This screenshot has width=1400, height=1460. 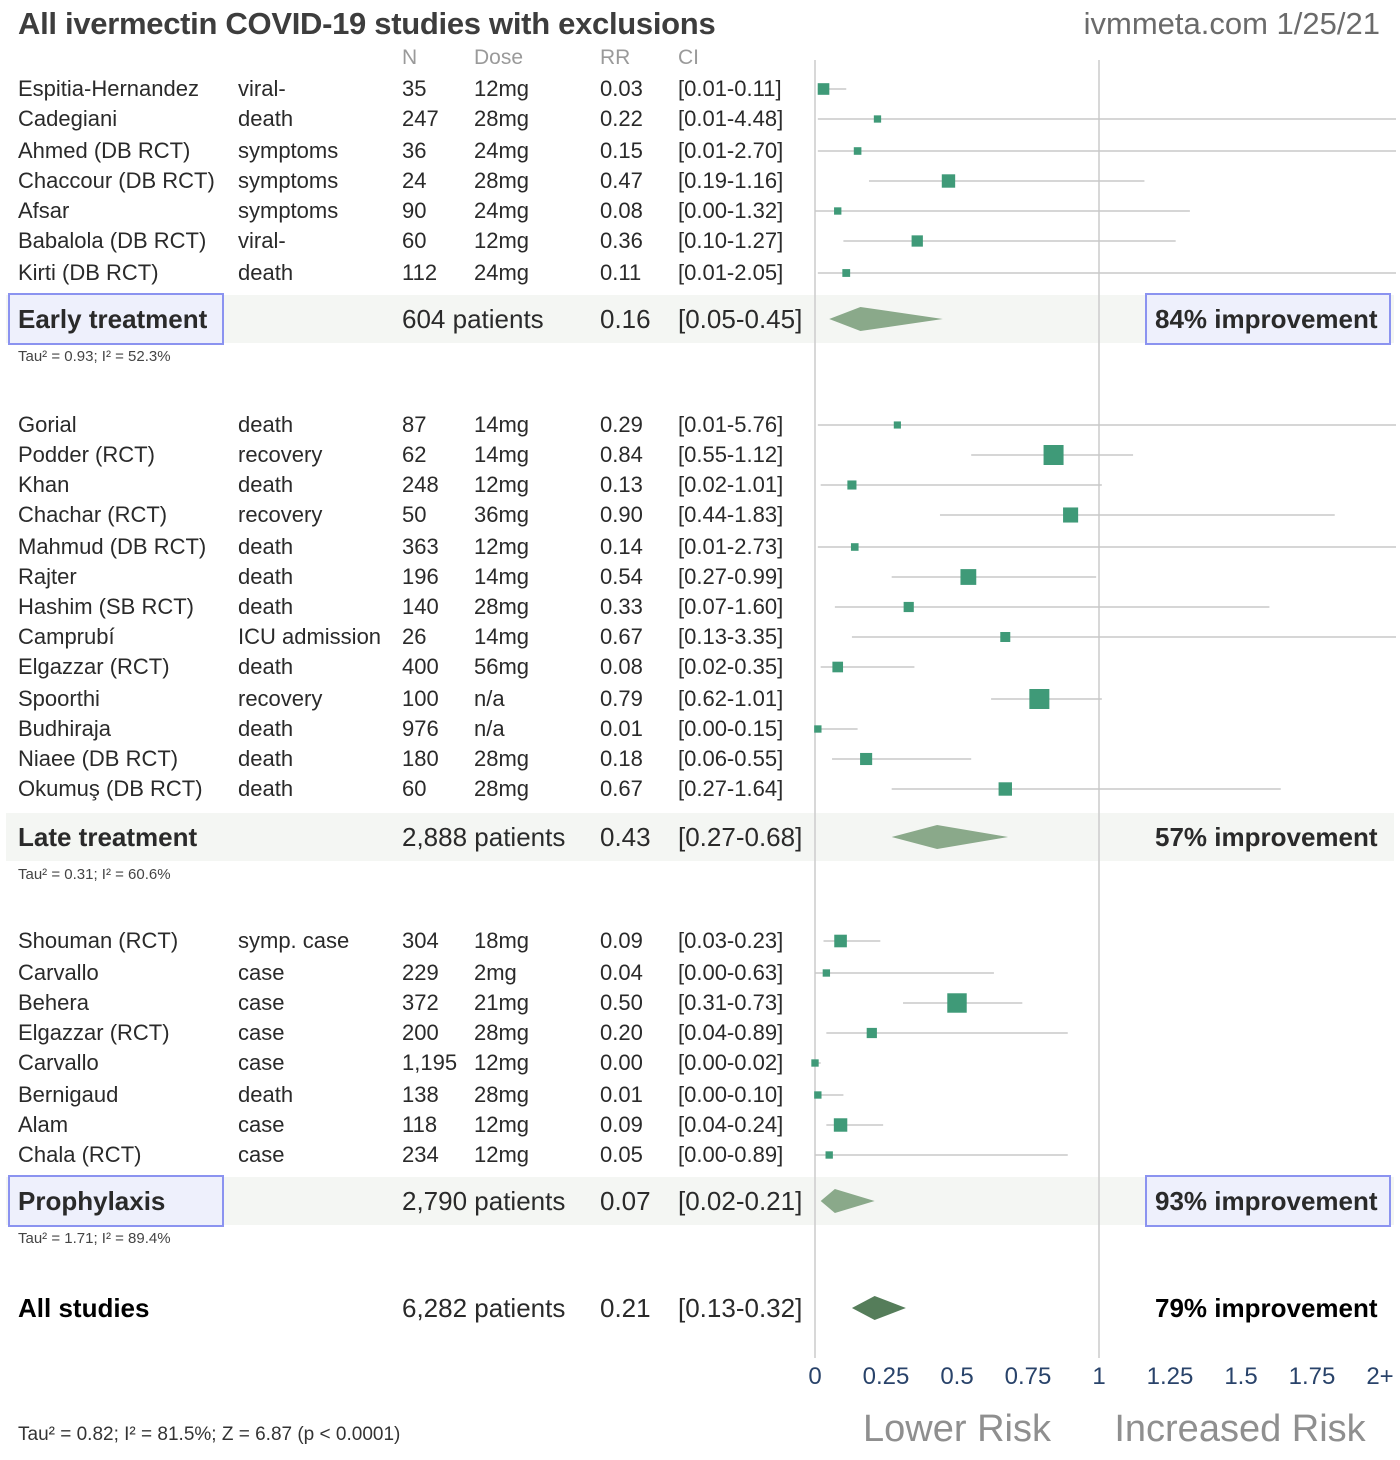 I want to click on study-n: 234, so click(x=420, y=1154).